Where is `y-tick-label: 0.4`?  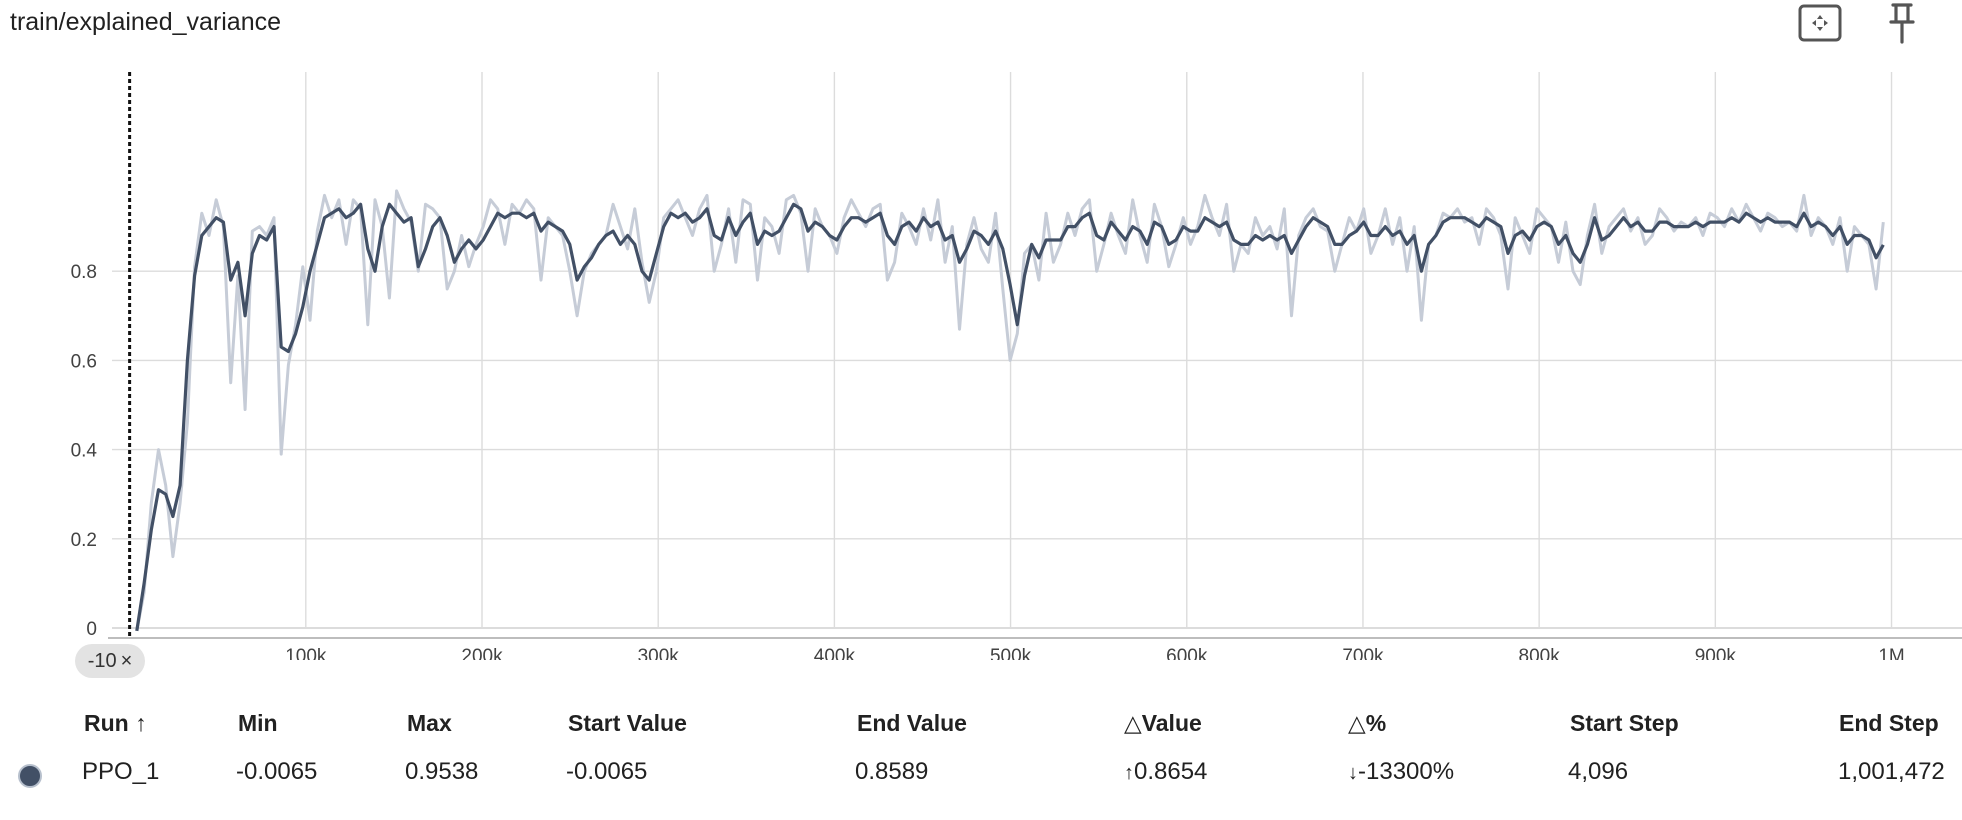 y-tick-label: 0.4 is located at coordinates (84, 451).